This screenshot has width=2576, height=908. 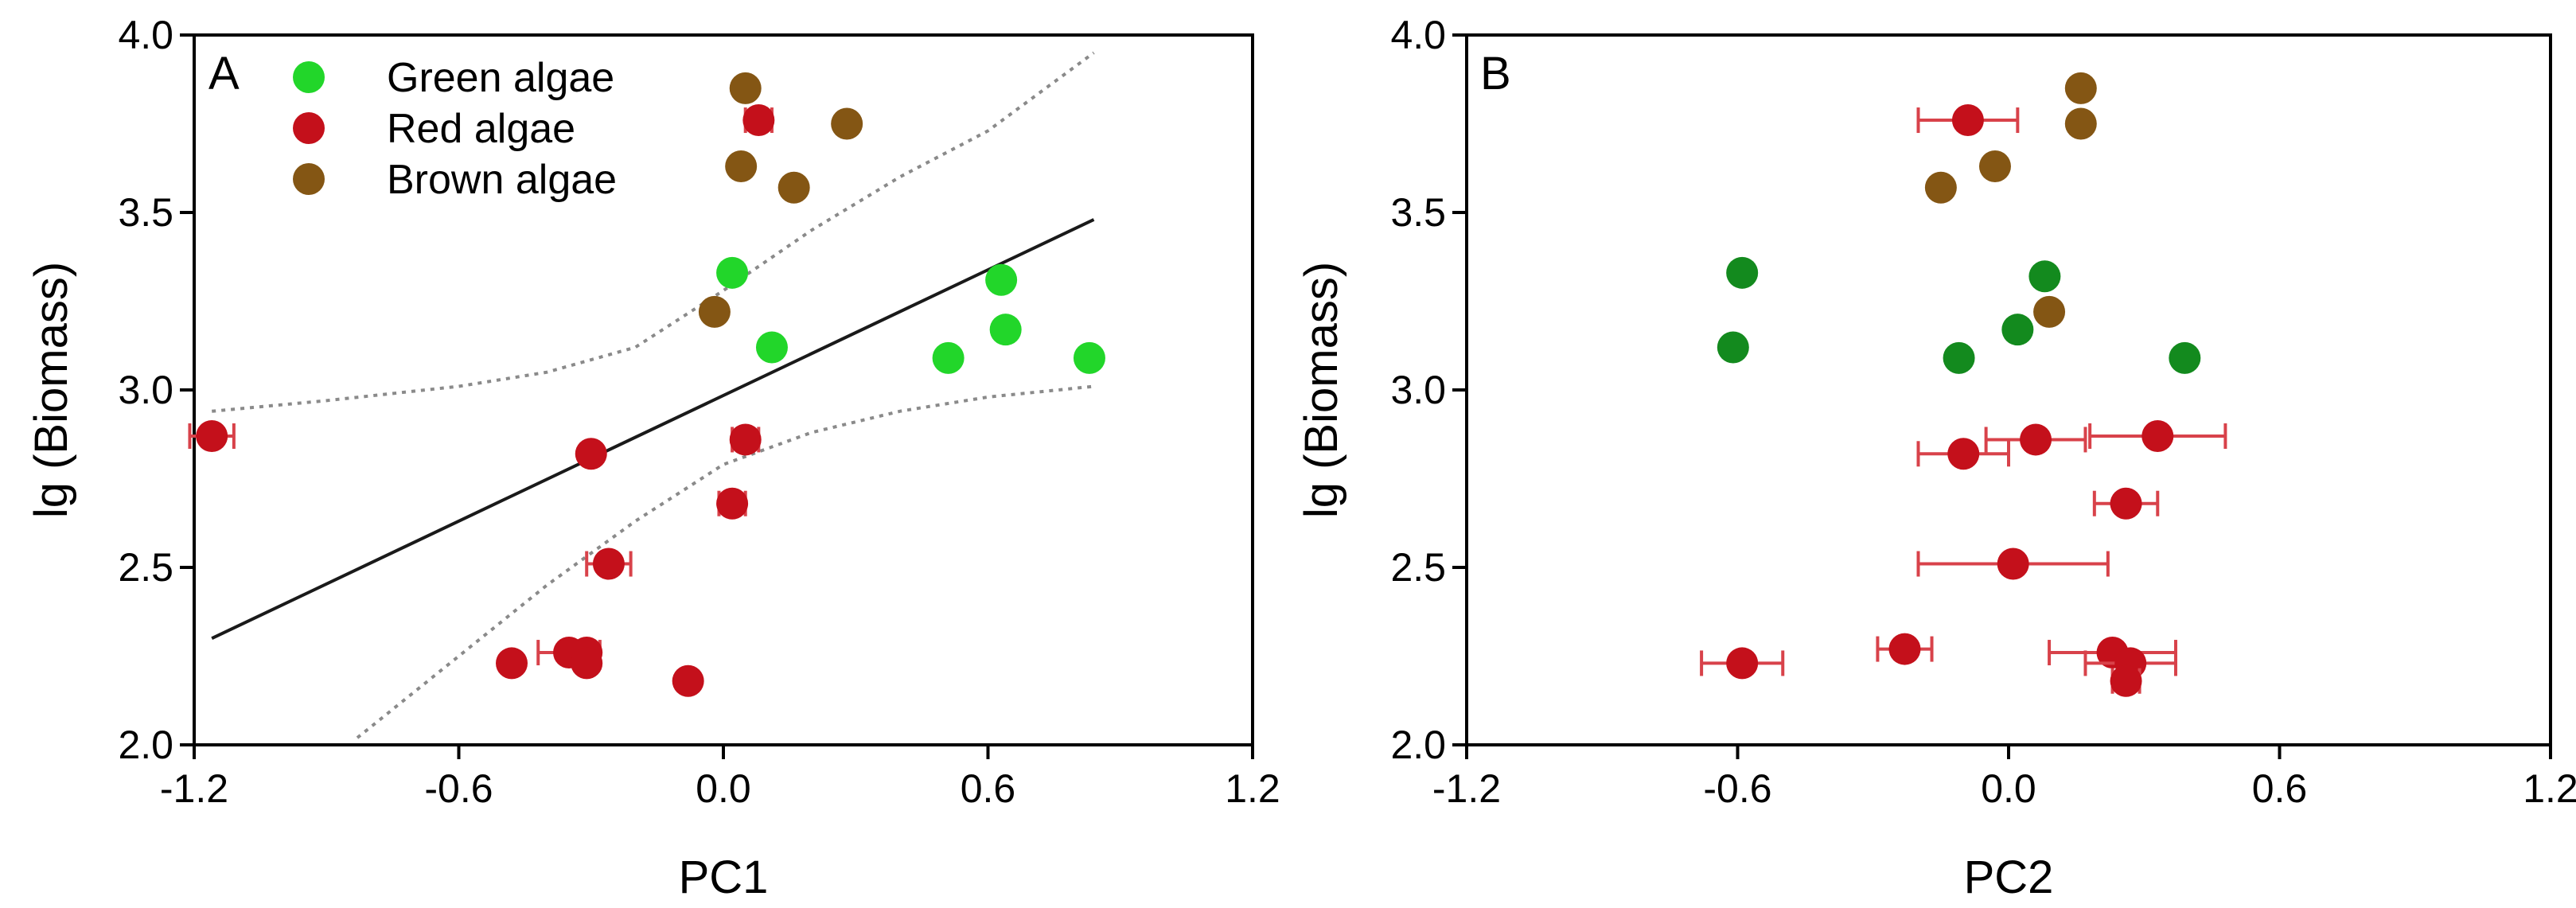 What do you see at coordinates (500, 78) in the screenshot?
I see `legend-label: Green algae` at bounding box center [500, 78].